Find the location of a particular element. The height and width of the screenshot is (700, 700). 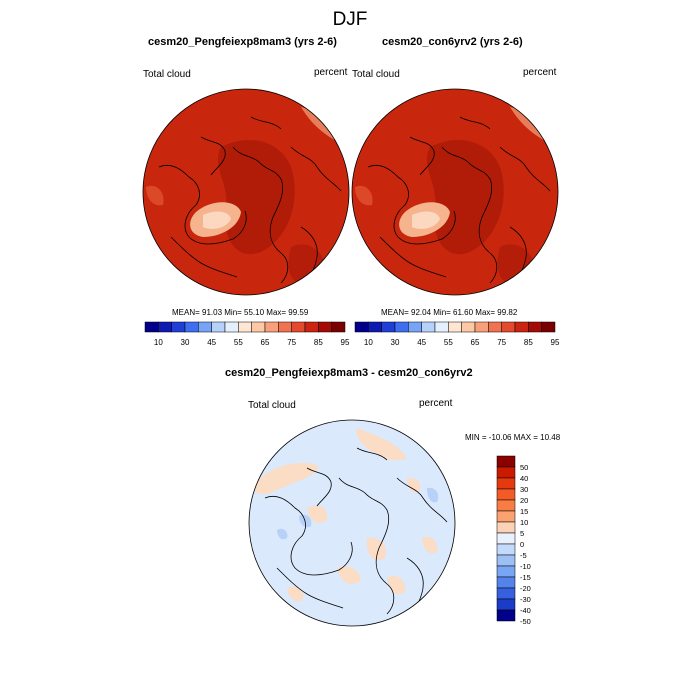

colorbar-diff-tick-label: 50 is located at coordinates (524, 467).